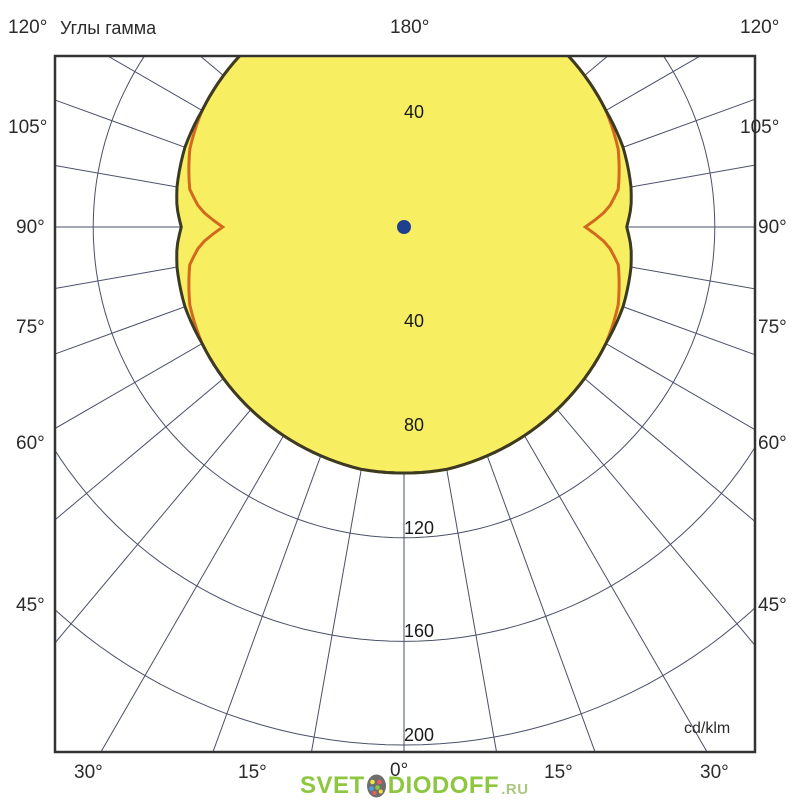 This screenshot has width=800, height=805. Describe the element at coordinates (376, 786) in the screenshot. I see `circle-dots-logo-icon` at that location.